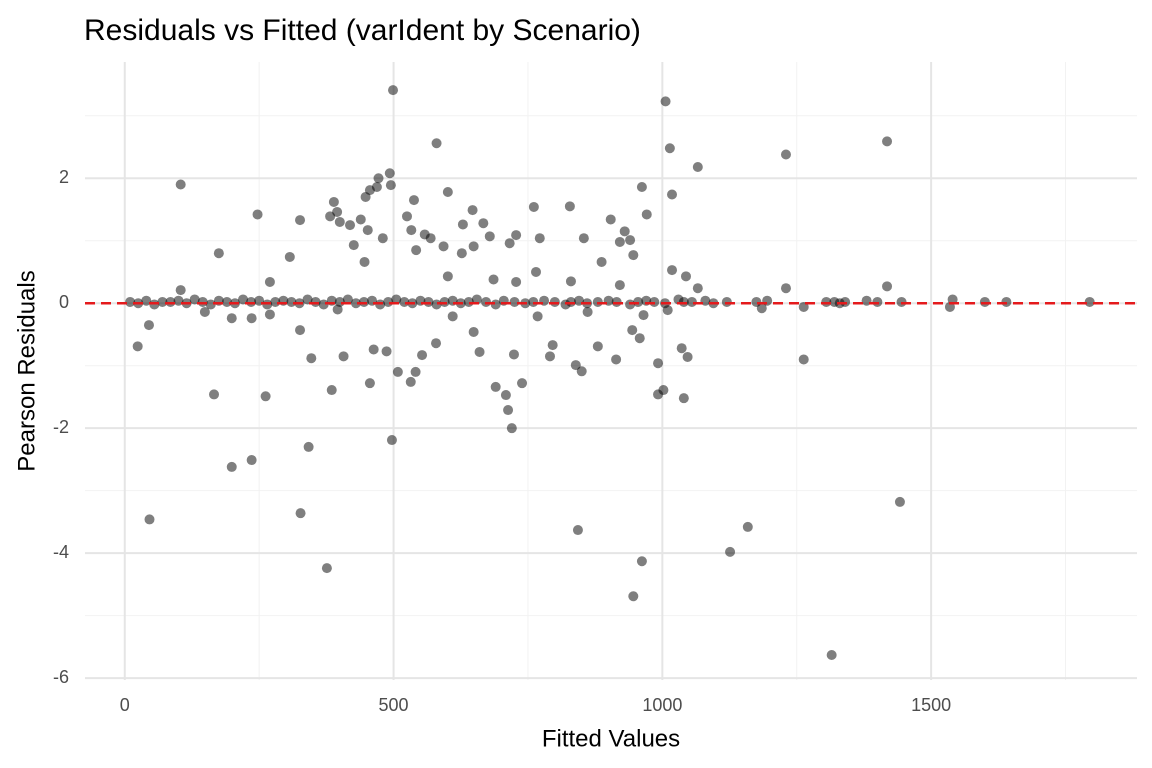 The height and width of the screenshot is (768, 1152). I want to click on x-tick-label: 0, so click(125, 705).